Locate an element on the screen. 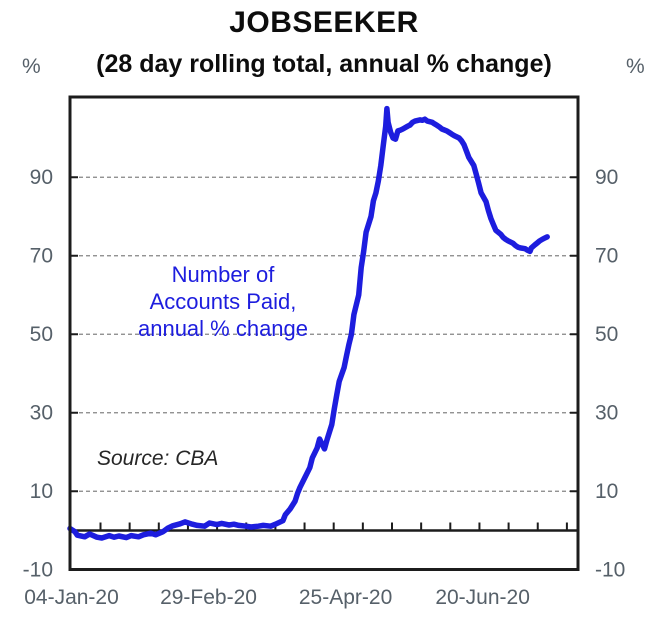 The width and height of the screenshot is (660, 631). series-annotation-line2: Accounts Paid, is located at coordinates (223, 301).